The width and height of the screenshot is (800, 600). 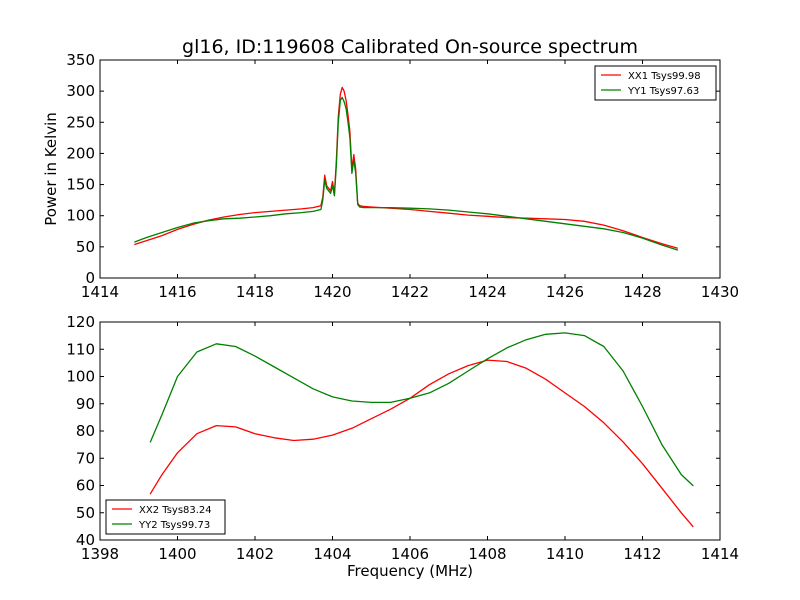 What do you see at coordinates (332, 292) in the screenshot?
I see `x-tick-label: 1420` at bounding box center [332, 292].